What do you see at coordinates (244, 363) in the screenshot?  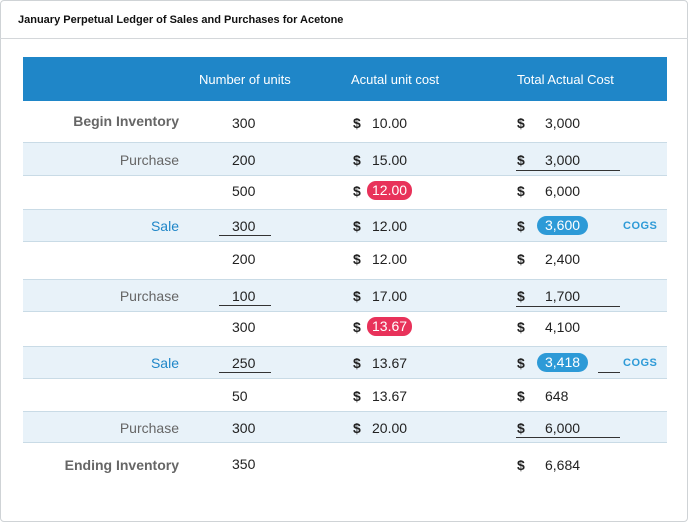 I see `units-value: 250` at bounding box center [244, 363].